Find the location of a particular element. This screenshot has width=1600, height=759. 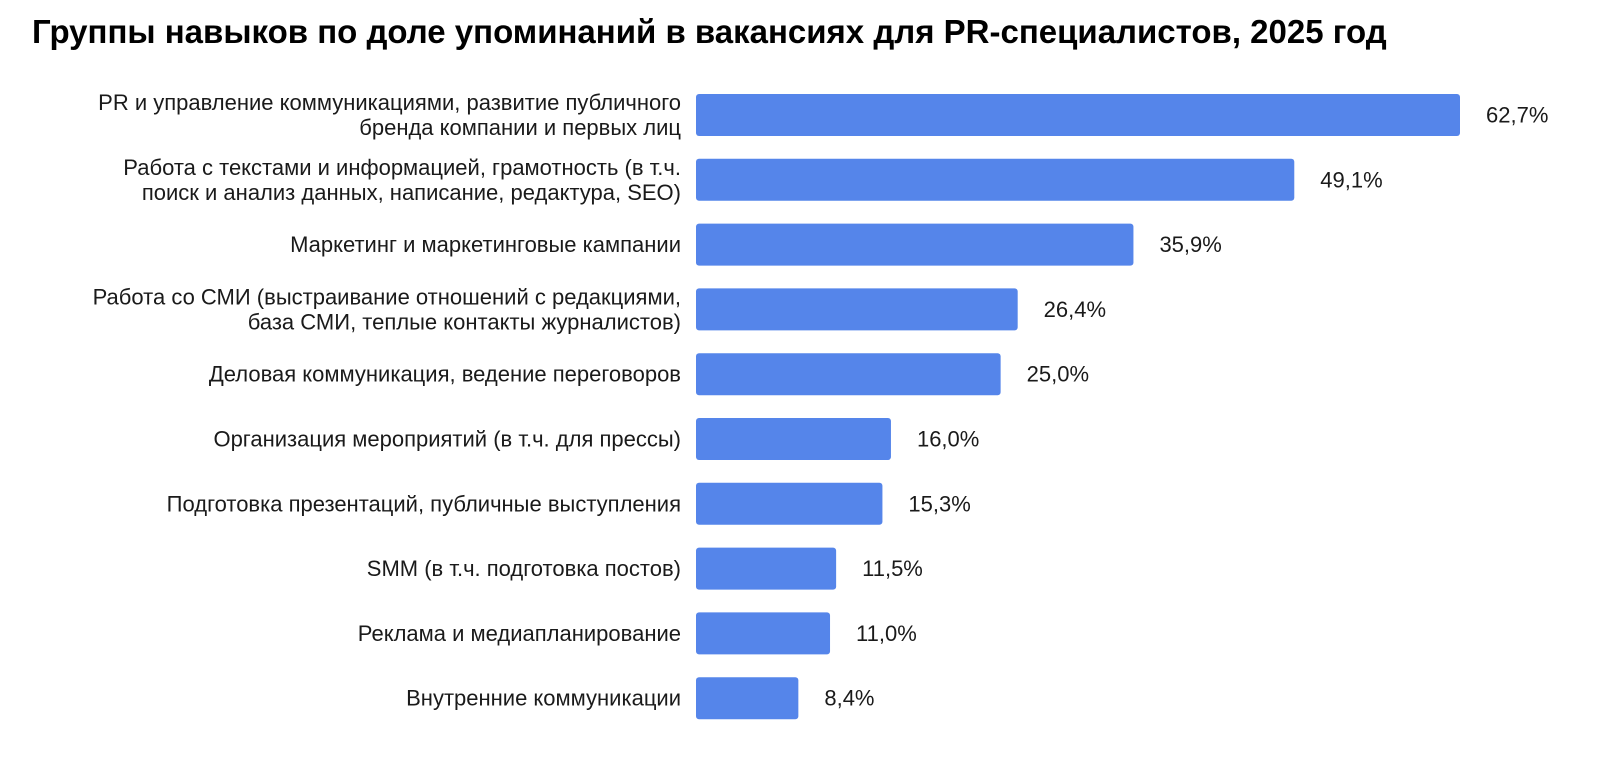

category-label: Реклама и медиапланирование is located at coordinates (519, 633).